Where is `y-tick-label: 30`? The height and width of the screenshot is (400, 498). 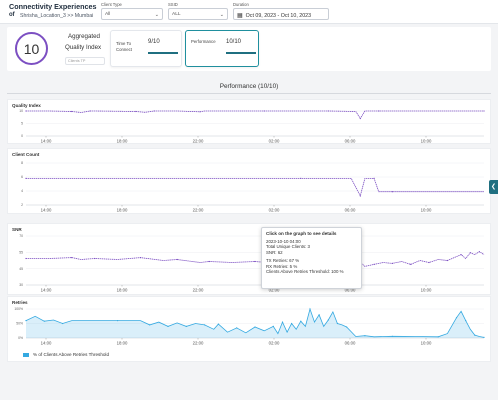 y-tick-label: 30 is located at coordinates (21, 285).